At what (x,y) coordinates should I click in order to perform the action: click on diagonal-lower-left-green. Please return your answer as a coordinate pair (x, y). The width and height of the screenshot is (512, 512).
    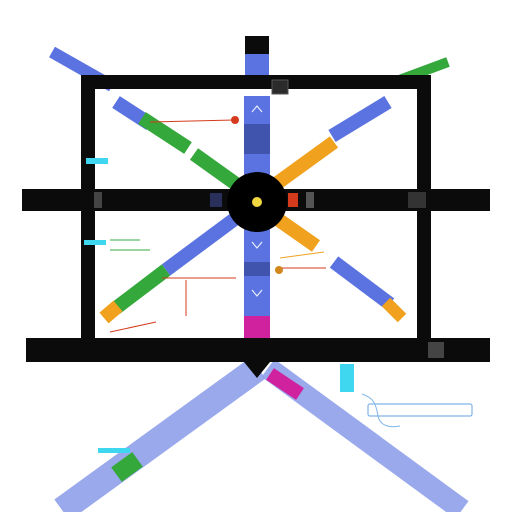
    Looking at the image, I should click on (141, 289).